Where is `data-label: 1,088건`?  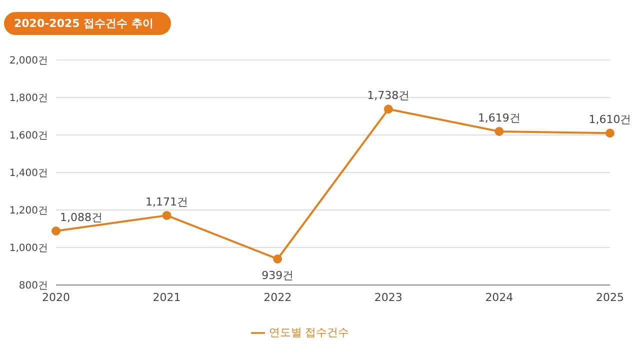
data-label: 1,088건 is located at coordinates (81, 217).